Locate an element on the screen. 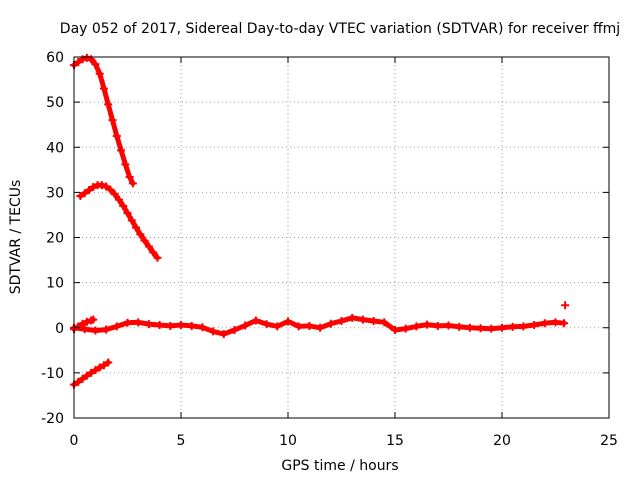 The height and width of the screenshot is (480, 640). y-tick-label-5: 30 is located at coordinates (55, 193).